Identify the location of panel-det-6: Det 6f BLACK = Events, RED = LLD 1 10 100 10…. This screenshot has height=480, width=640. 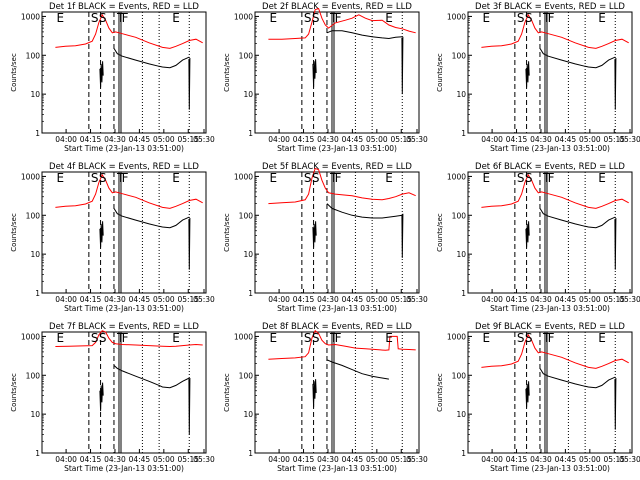
(538, 237).